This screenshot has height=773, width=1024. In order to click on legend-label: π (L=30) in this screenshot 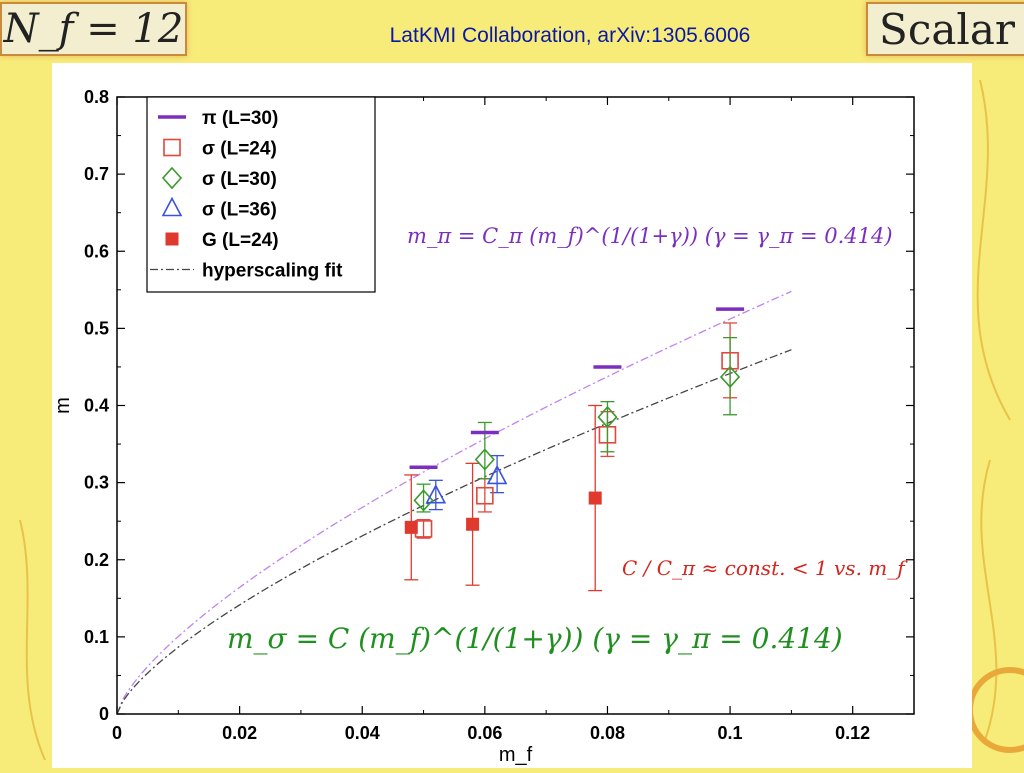, I will do `click(240, 118)`.